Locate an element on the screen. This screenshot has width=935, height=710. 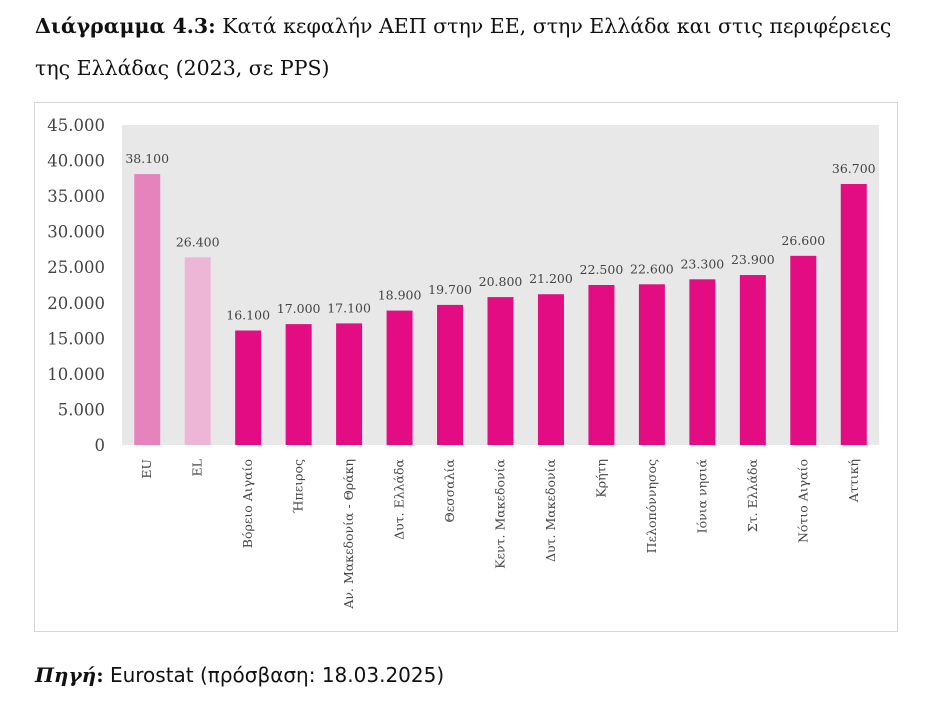
source-colon: : is located at coordinates (100, 675).